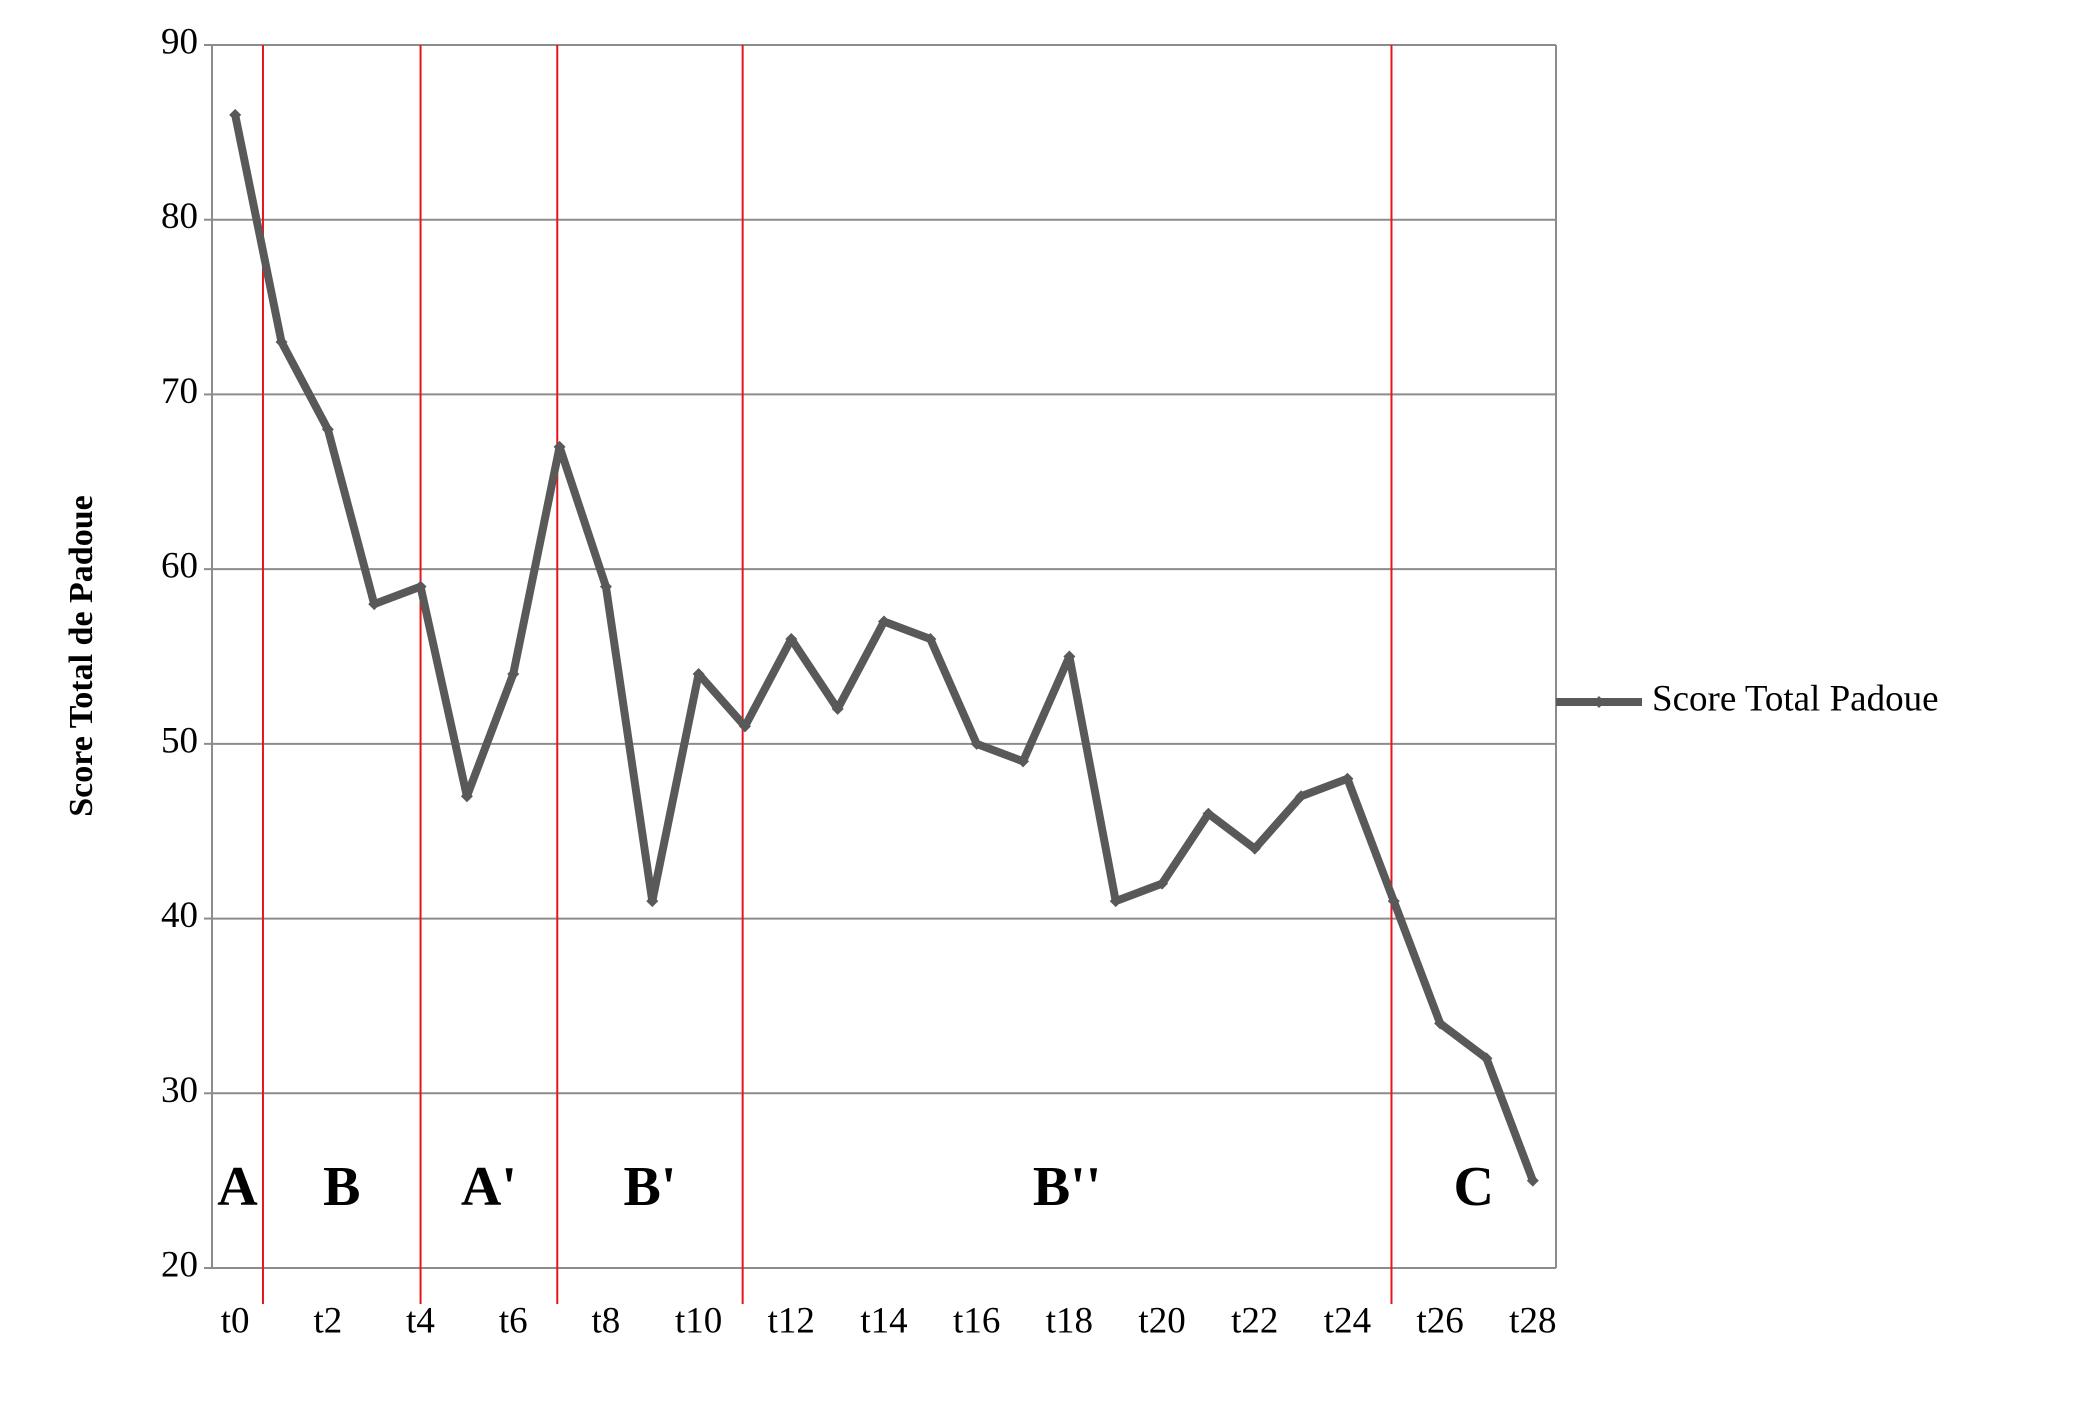 The width and height of the screenshot is (2076, 1402). What do you see at coordinates (327, 1320) in the screenshot?
I see `x-tick-label: t2` at bounding box center [327, 1320].